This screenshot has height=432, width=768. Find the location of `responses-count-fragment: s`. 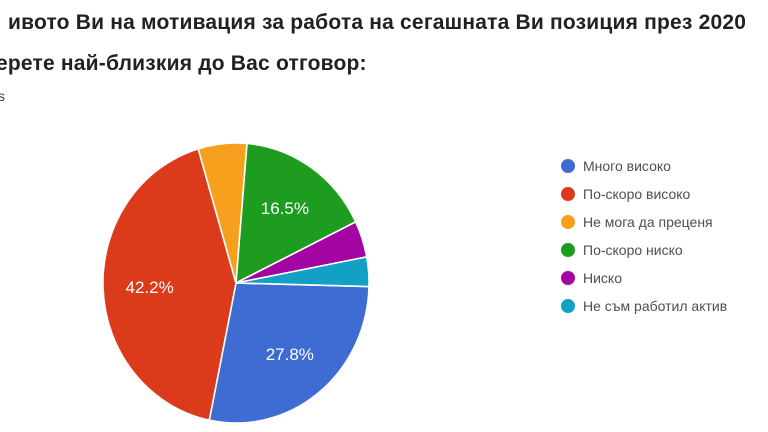

responses-count-fragment: s is located at coordinates (2, 96).